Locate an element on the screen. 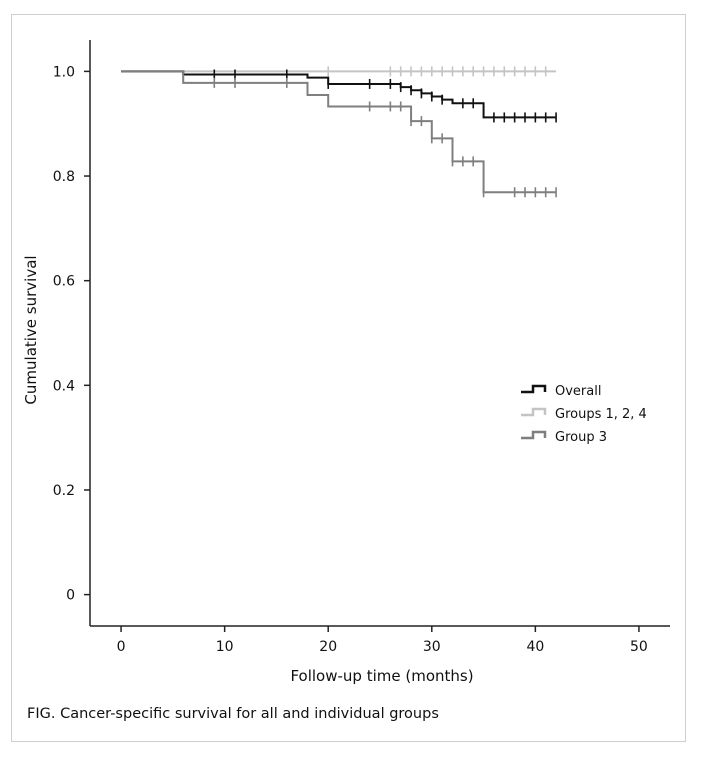 The image size is (702, 760). y-tick-label: 1.0 is located at coordinates (64, 72).